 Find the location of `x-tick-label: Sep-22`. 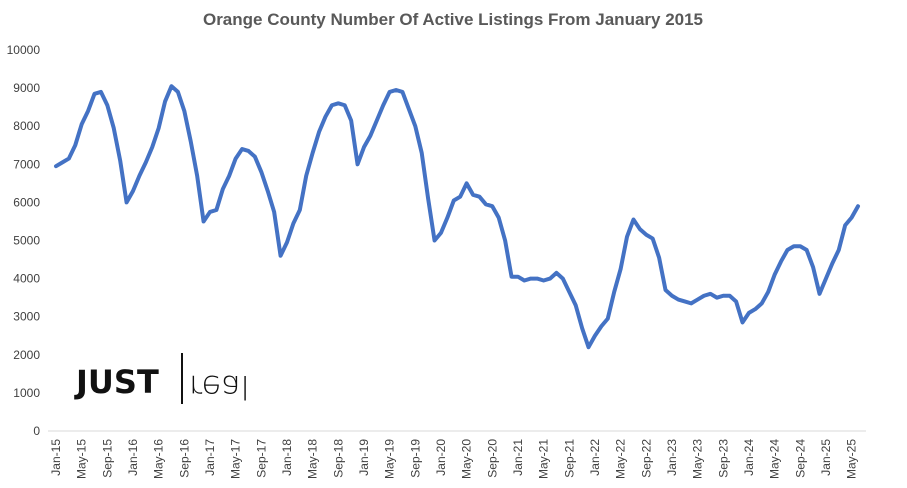

x-tick-label: Sep-22 is located at coordinates (646, 458).